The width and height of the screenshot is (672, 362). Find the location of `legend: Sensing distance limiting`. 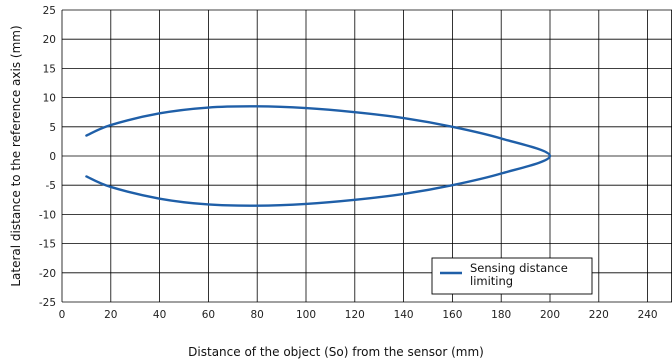

legend: Sensing distance limiting is located at coordinates (512, 276).